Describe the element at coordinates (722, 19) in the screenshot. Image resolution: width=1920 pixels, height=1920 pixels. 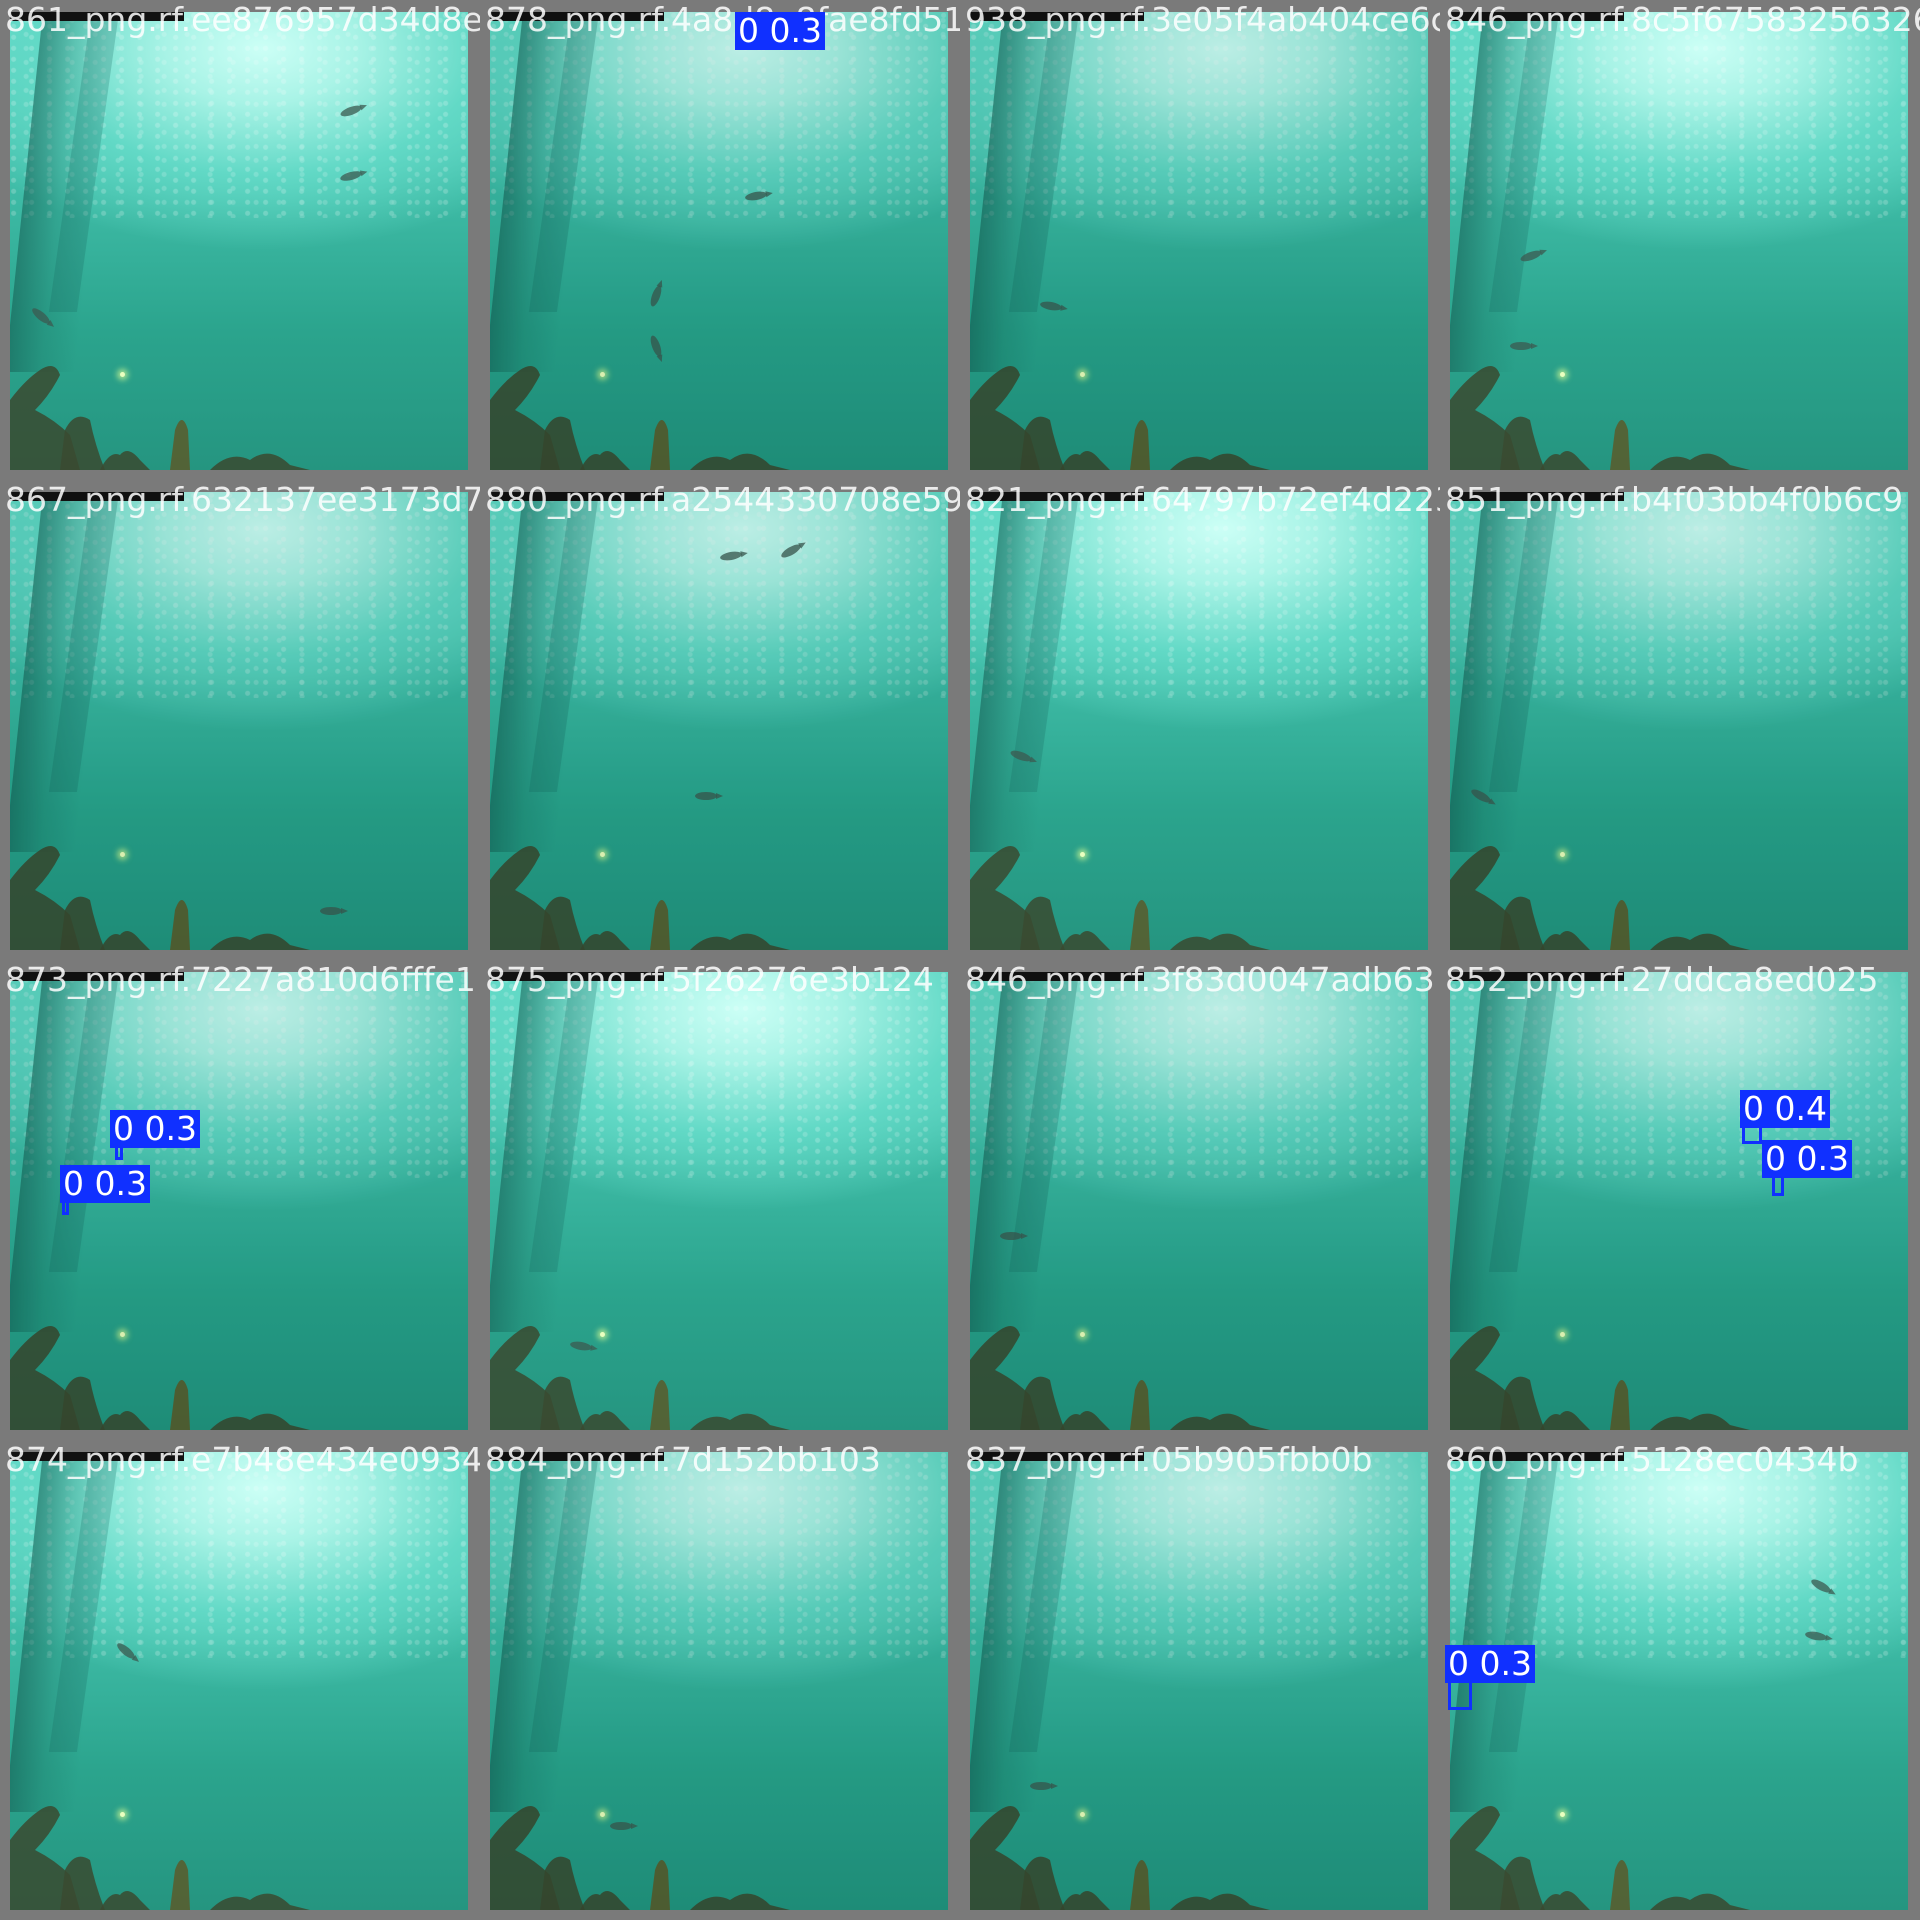
I see `image-filename-label: 878_png.rf.4a8d8e8fae8fd51` at that location.